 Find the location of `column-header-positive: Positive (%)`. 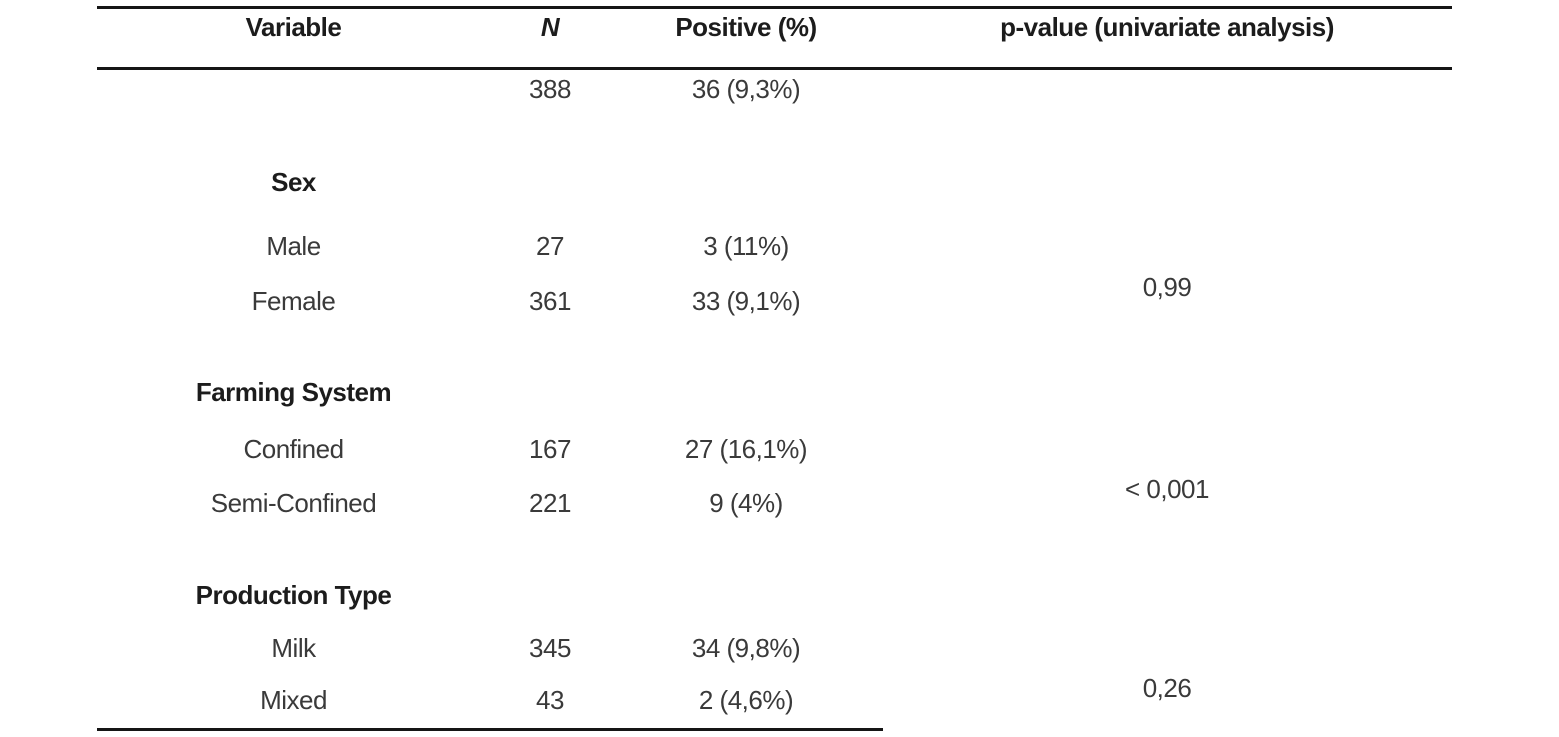

column-header-positive: Positive (%) is located at coordinates (746, 27).